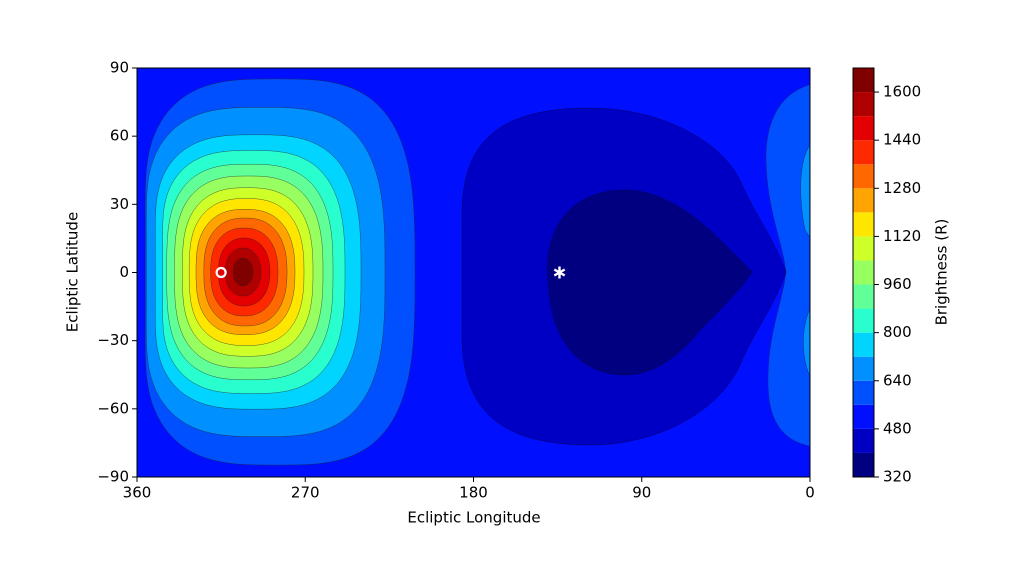  Describe the element at coordinates (810, 493) in the screenshot. I see `x-tick-label: 0` at that location.